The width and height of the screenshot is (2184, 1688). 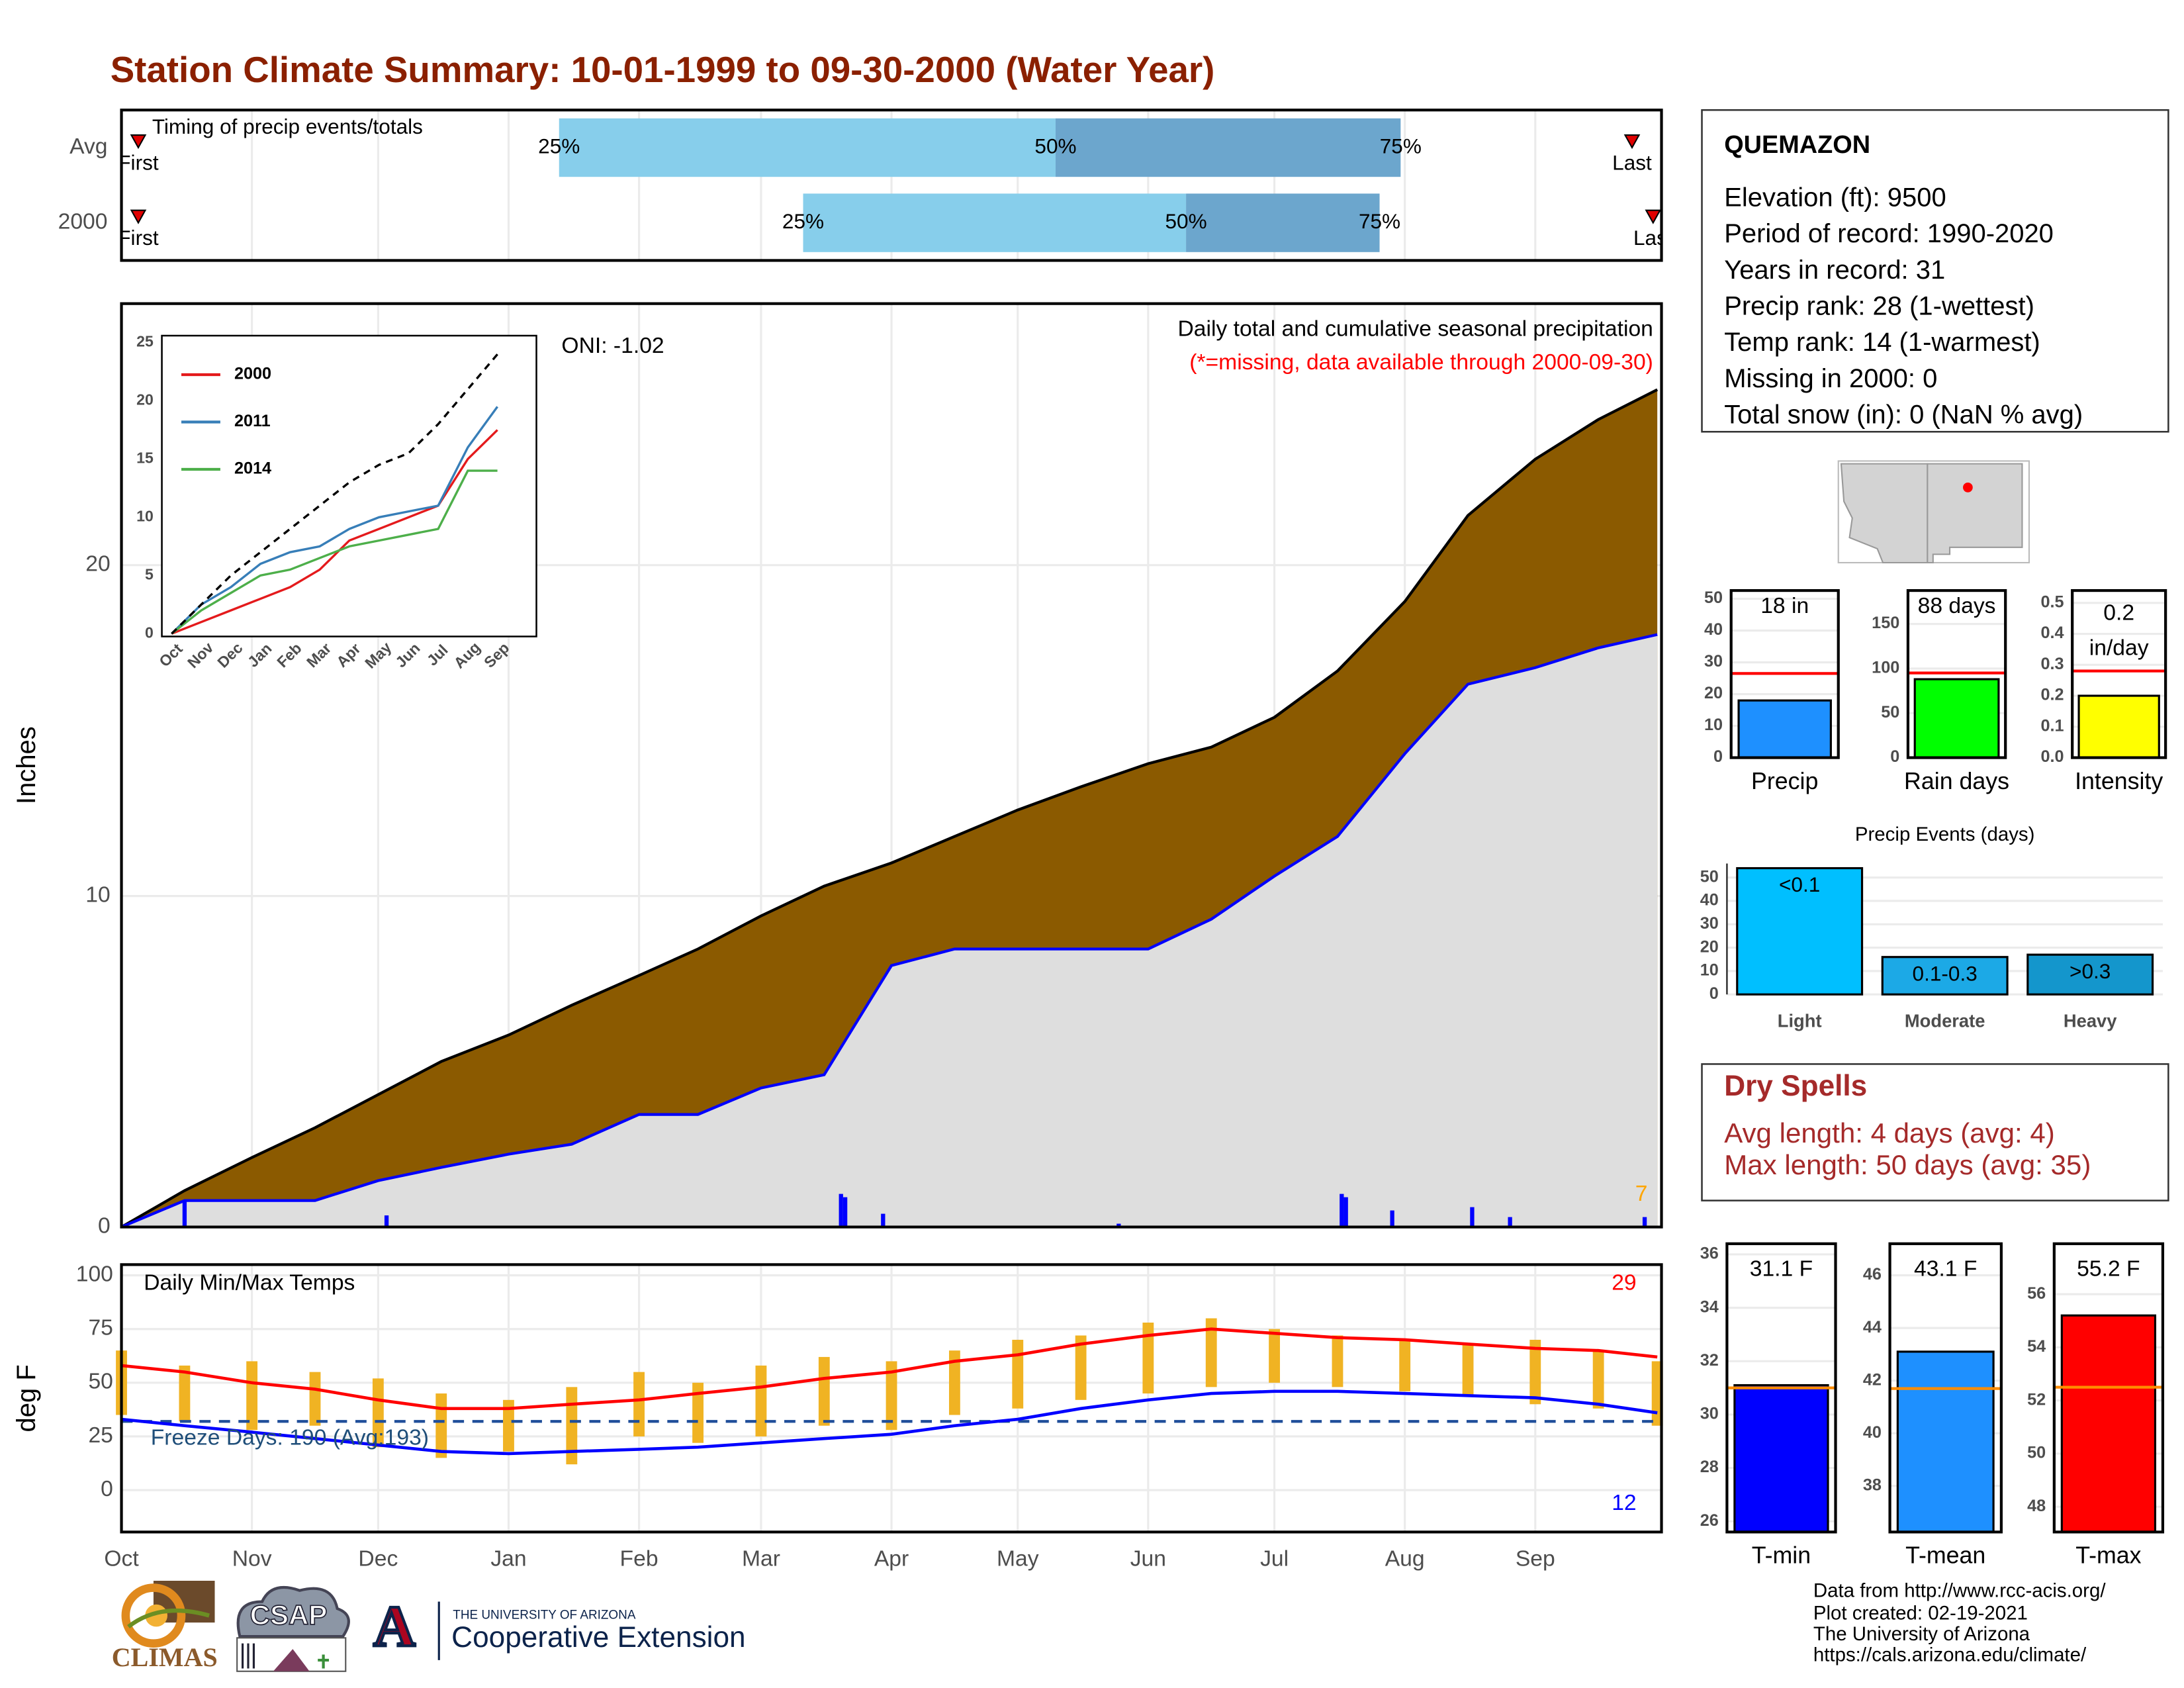 I want to click on y-tick-label: 38, so click(x=1872, y=1485).